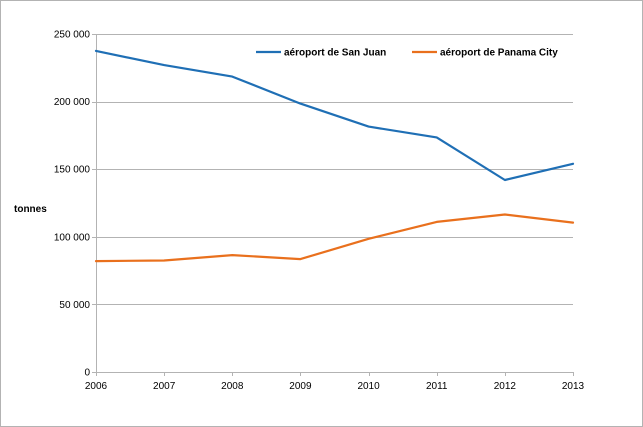 This screenshot has width=643, height=427. Describe the element at coordinates (30, 209) in the screenshot. I see `y-axis-label: tonnes` at that location.